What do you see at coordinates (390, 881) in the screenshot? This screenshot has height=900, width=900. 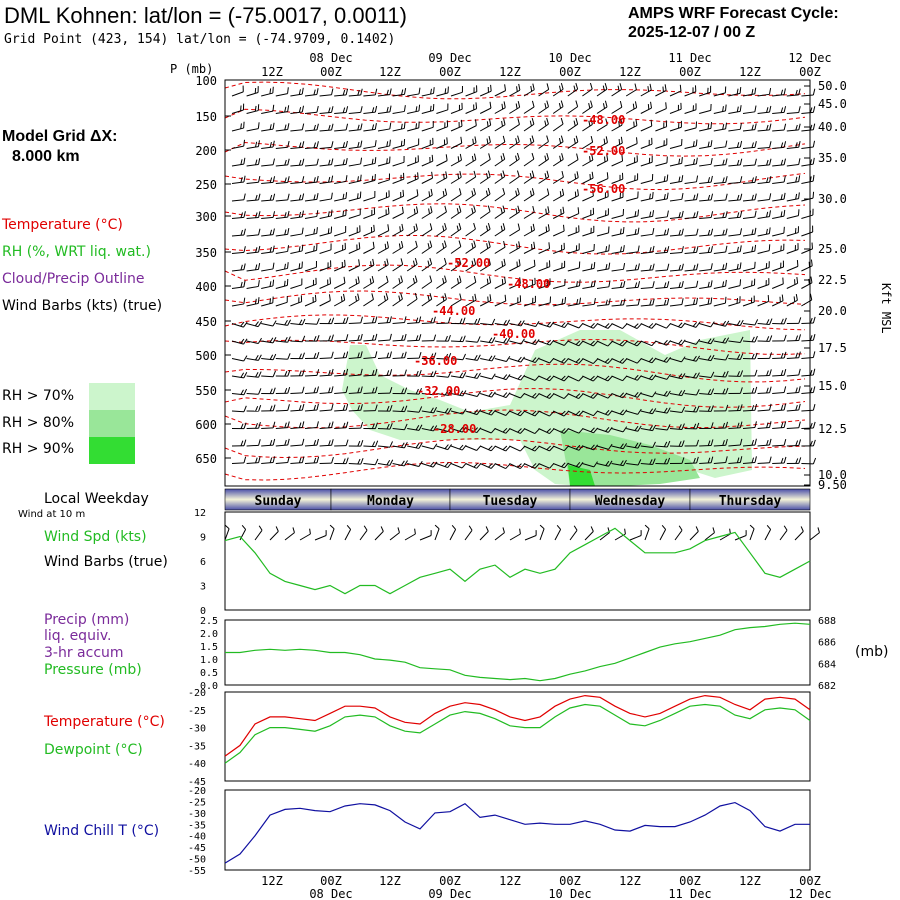 I see `bottom-hour-label: 12Z` at bounding box center [390, 881].